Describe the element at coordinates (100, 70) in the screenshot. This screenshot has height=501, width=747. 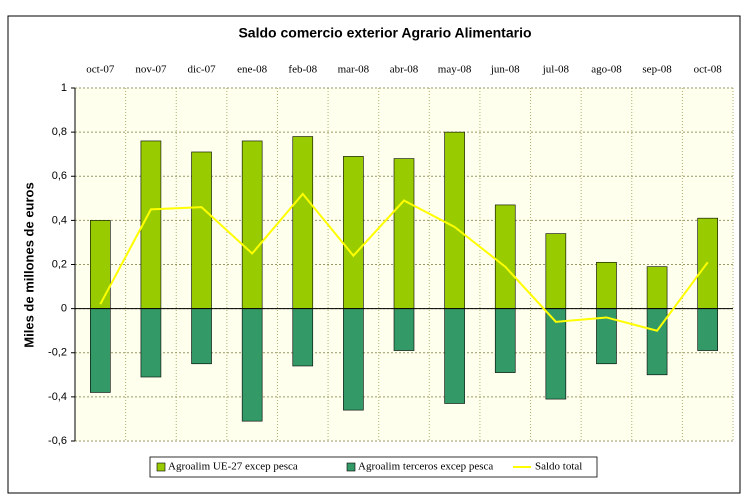
I see `x-tick-label: oct-07` at that location.